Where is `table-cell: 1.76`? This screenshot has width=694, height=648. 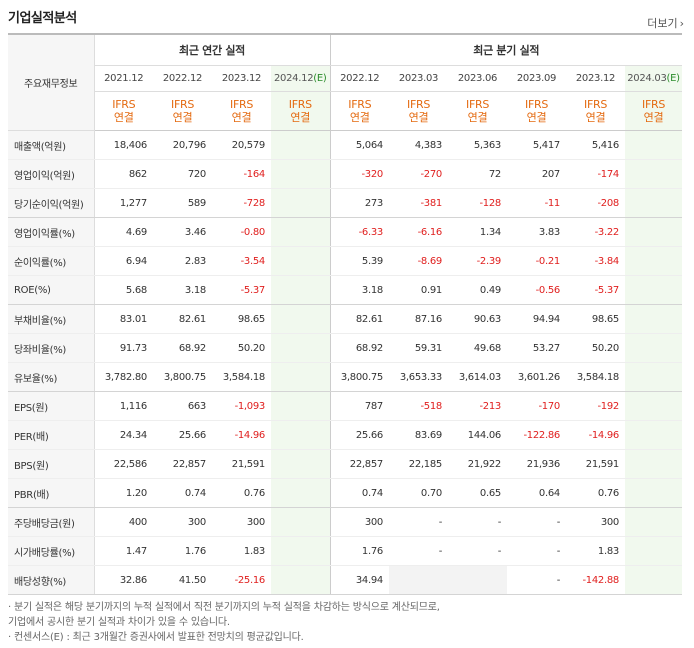 table-cell: 1.76 is located at coordinates (359, 551).